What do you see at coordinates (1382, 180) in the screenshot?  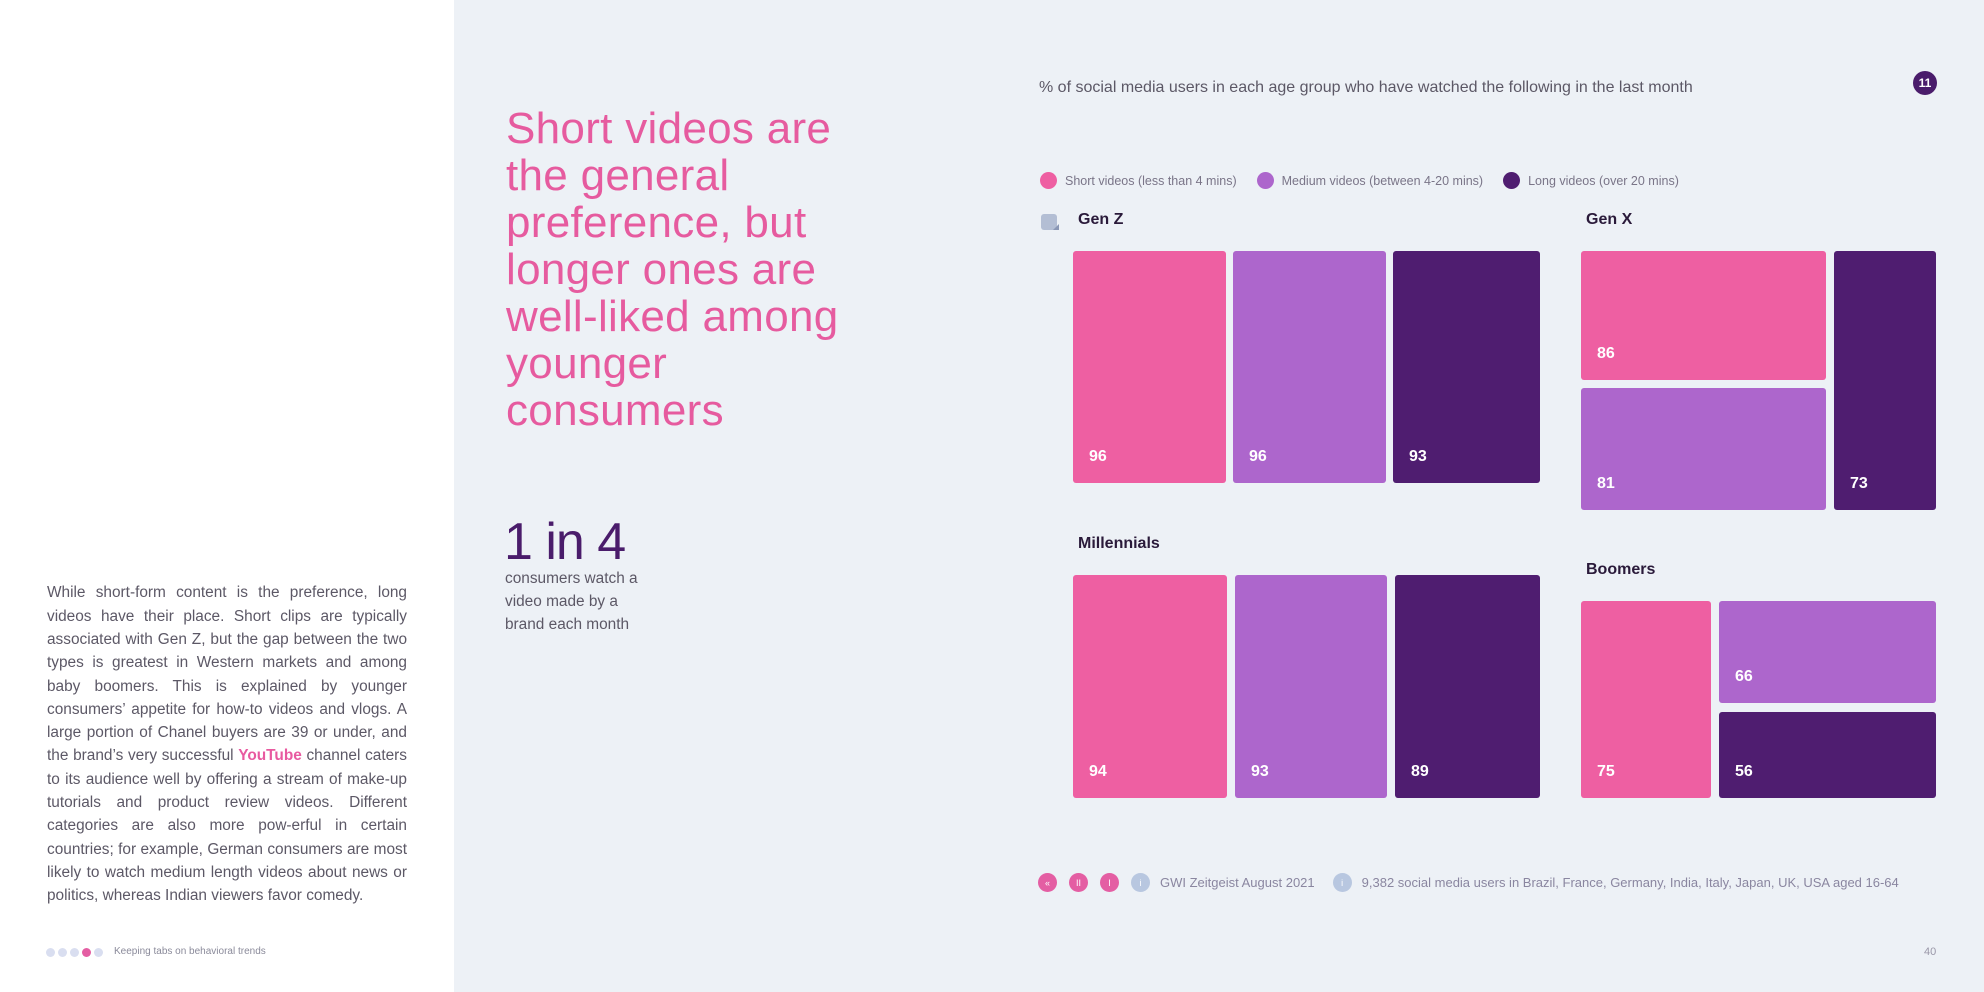 I see `legend-label: Medium videos (between 4-20 mins)` at bounding box center [1382, 180].